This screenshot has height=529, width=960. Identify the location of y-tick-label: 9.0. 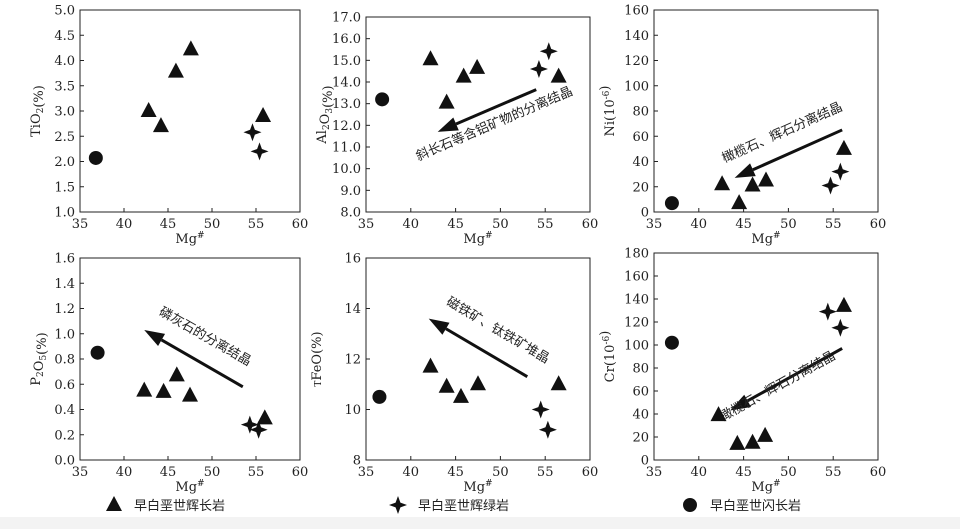
(350, 191).